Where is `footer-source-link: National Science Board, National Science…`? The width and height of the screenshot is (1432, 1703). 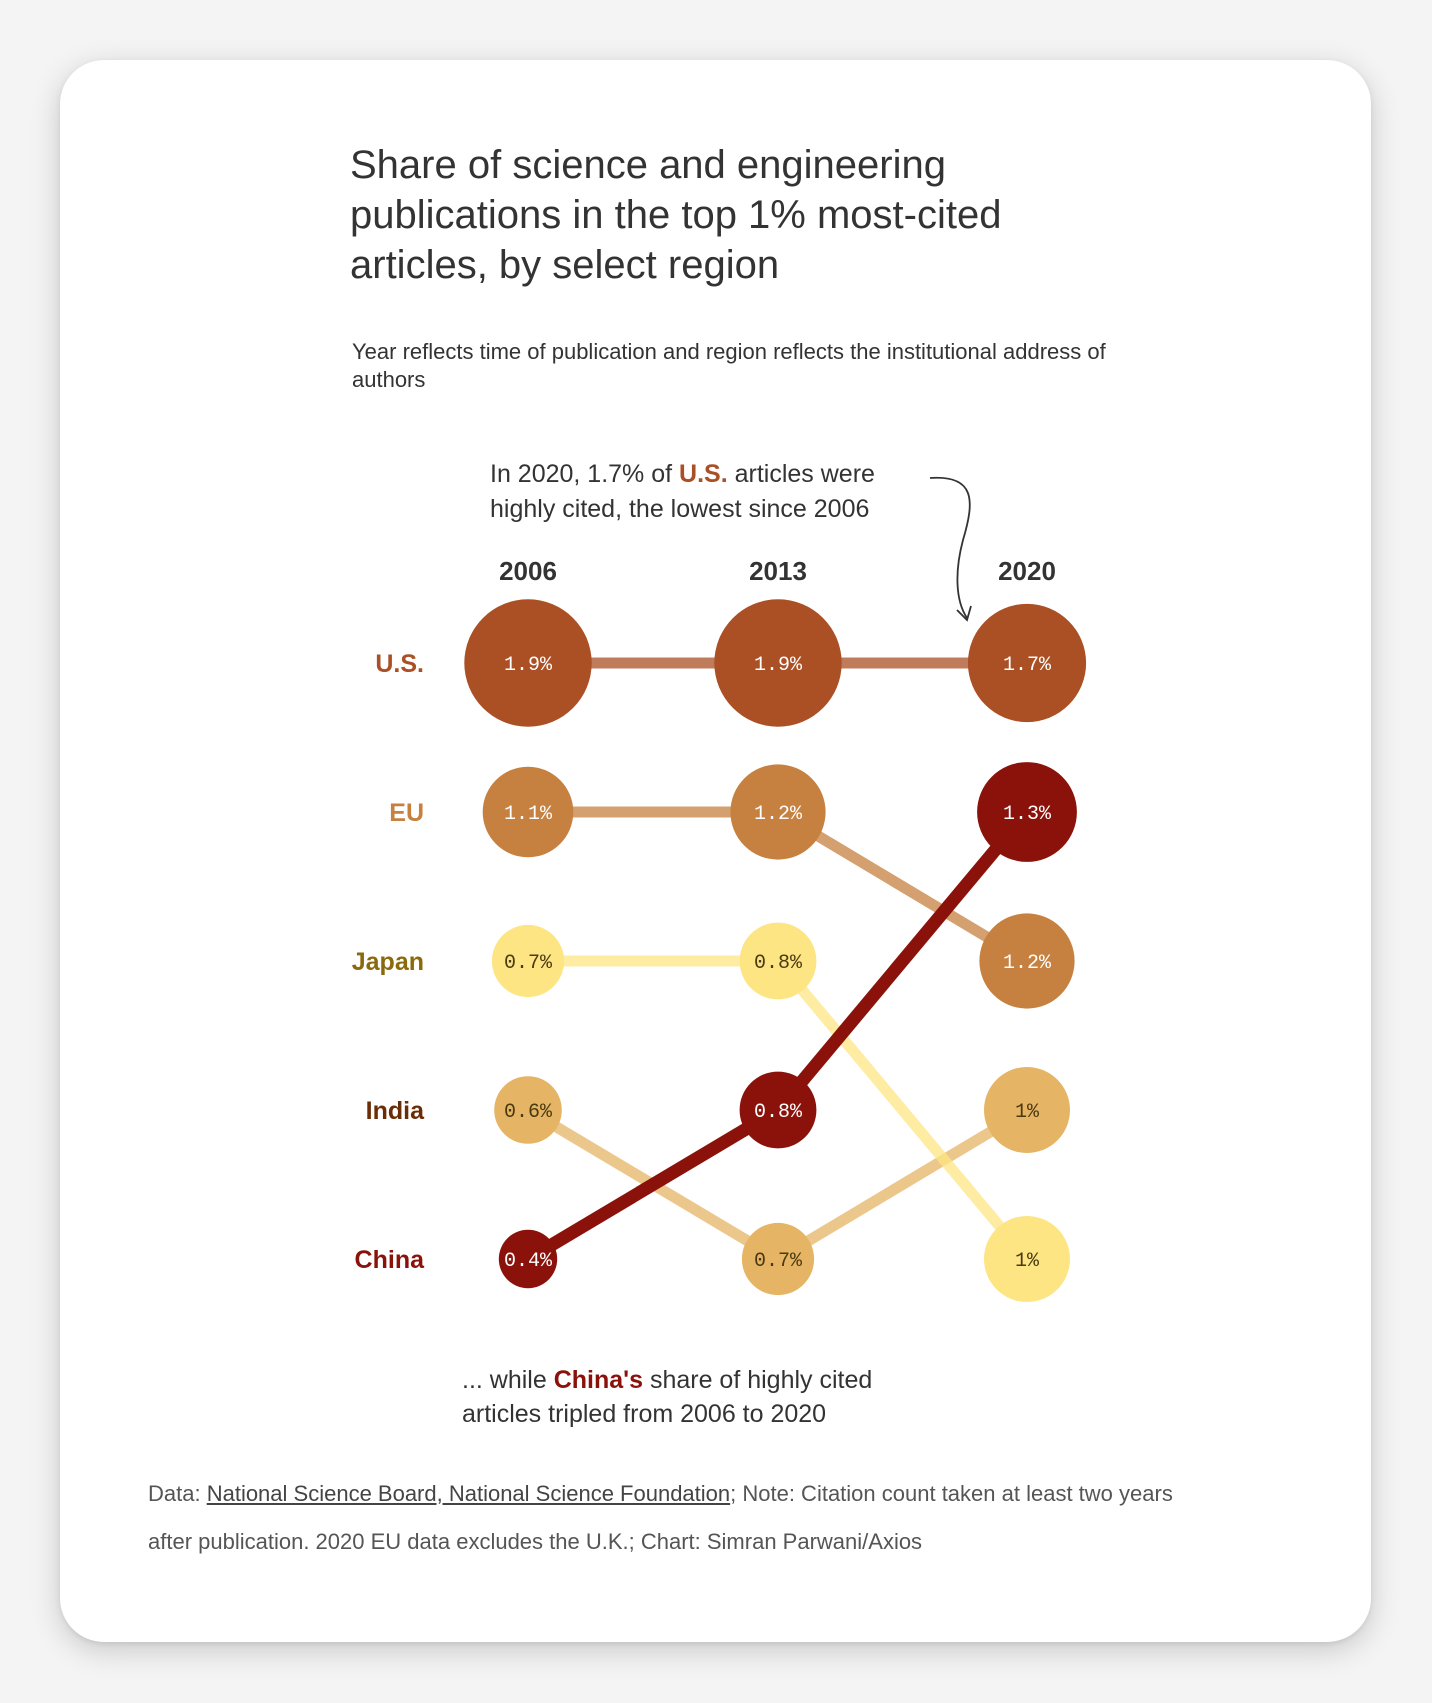
footer-source-link: National Science Board, National Science… is located at coordinates (468, 1493).